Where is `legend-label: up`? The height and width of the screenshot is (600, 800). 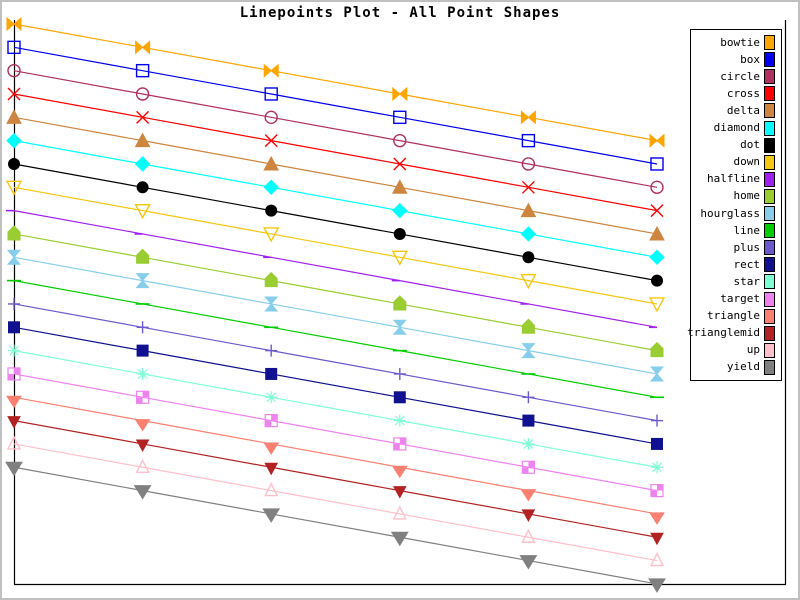 legend-label: up is located at coordinates (753, 350).